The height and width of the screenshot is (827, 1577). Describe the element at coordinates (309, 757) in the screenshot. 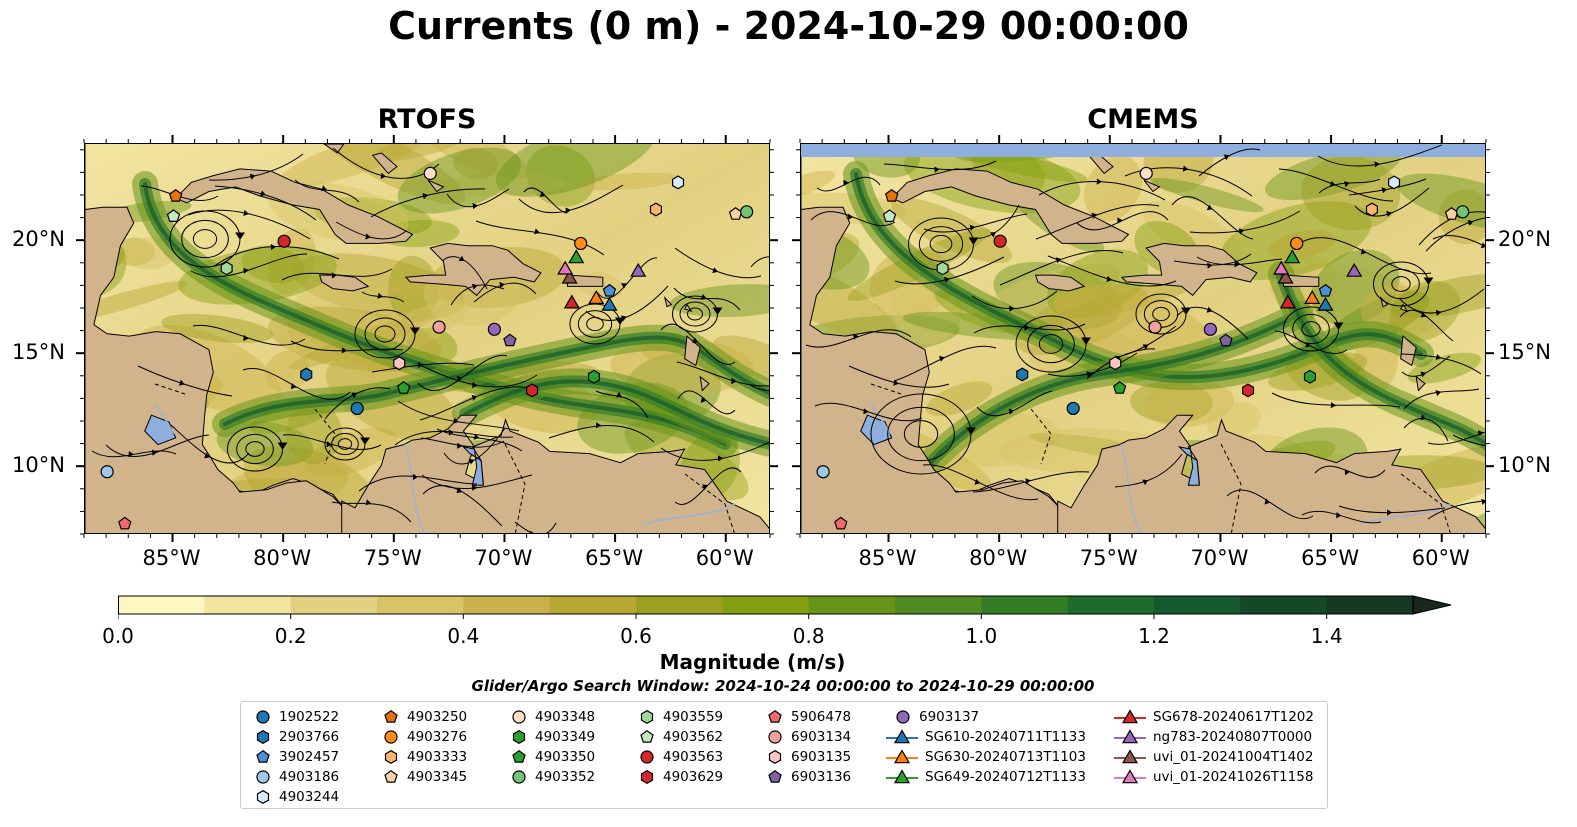

I see `legend-label: 3902457` at that location.